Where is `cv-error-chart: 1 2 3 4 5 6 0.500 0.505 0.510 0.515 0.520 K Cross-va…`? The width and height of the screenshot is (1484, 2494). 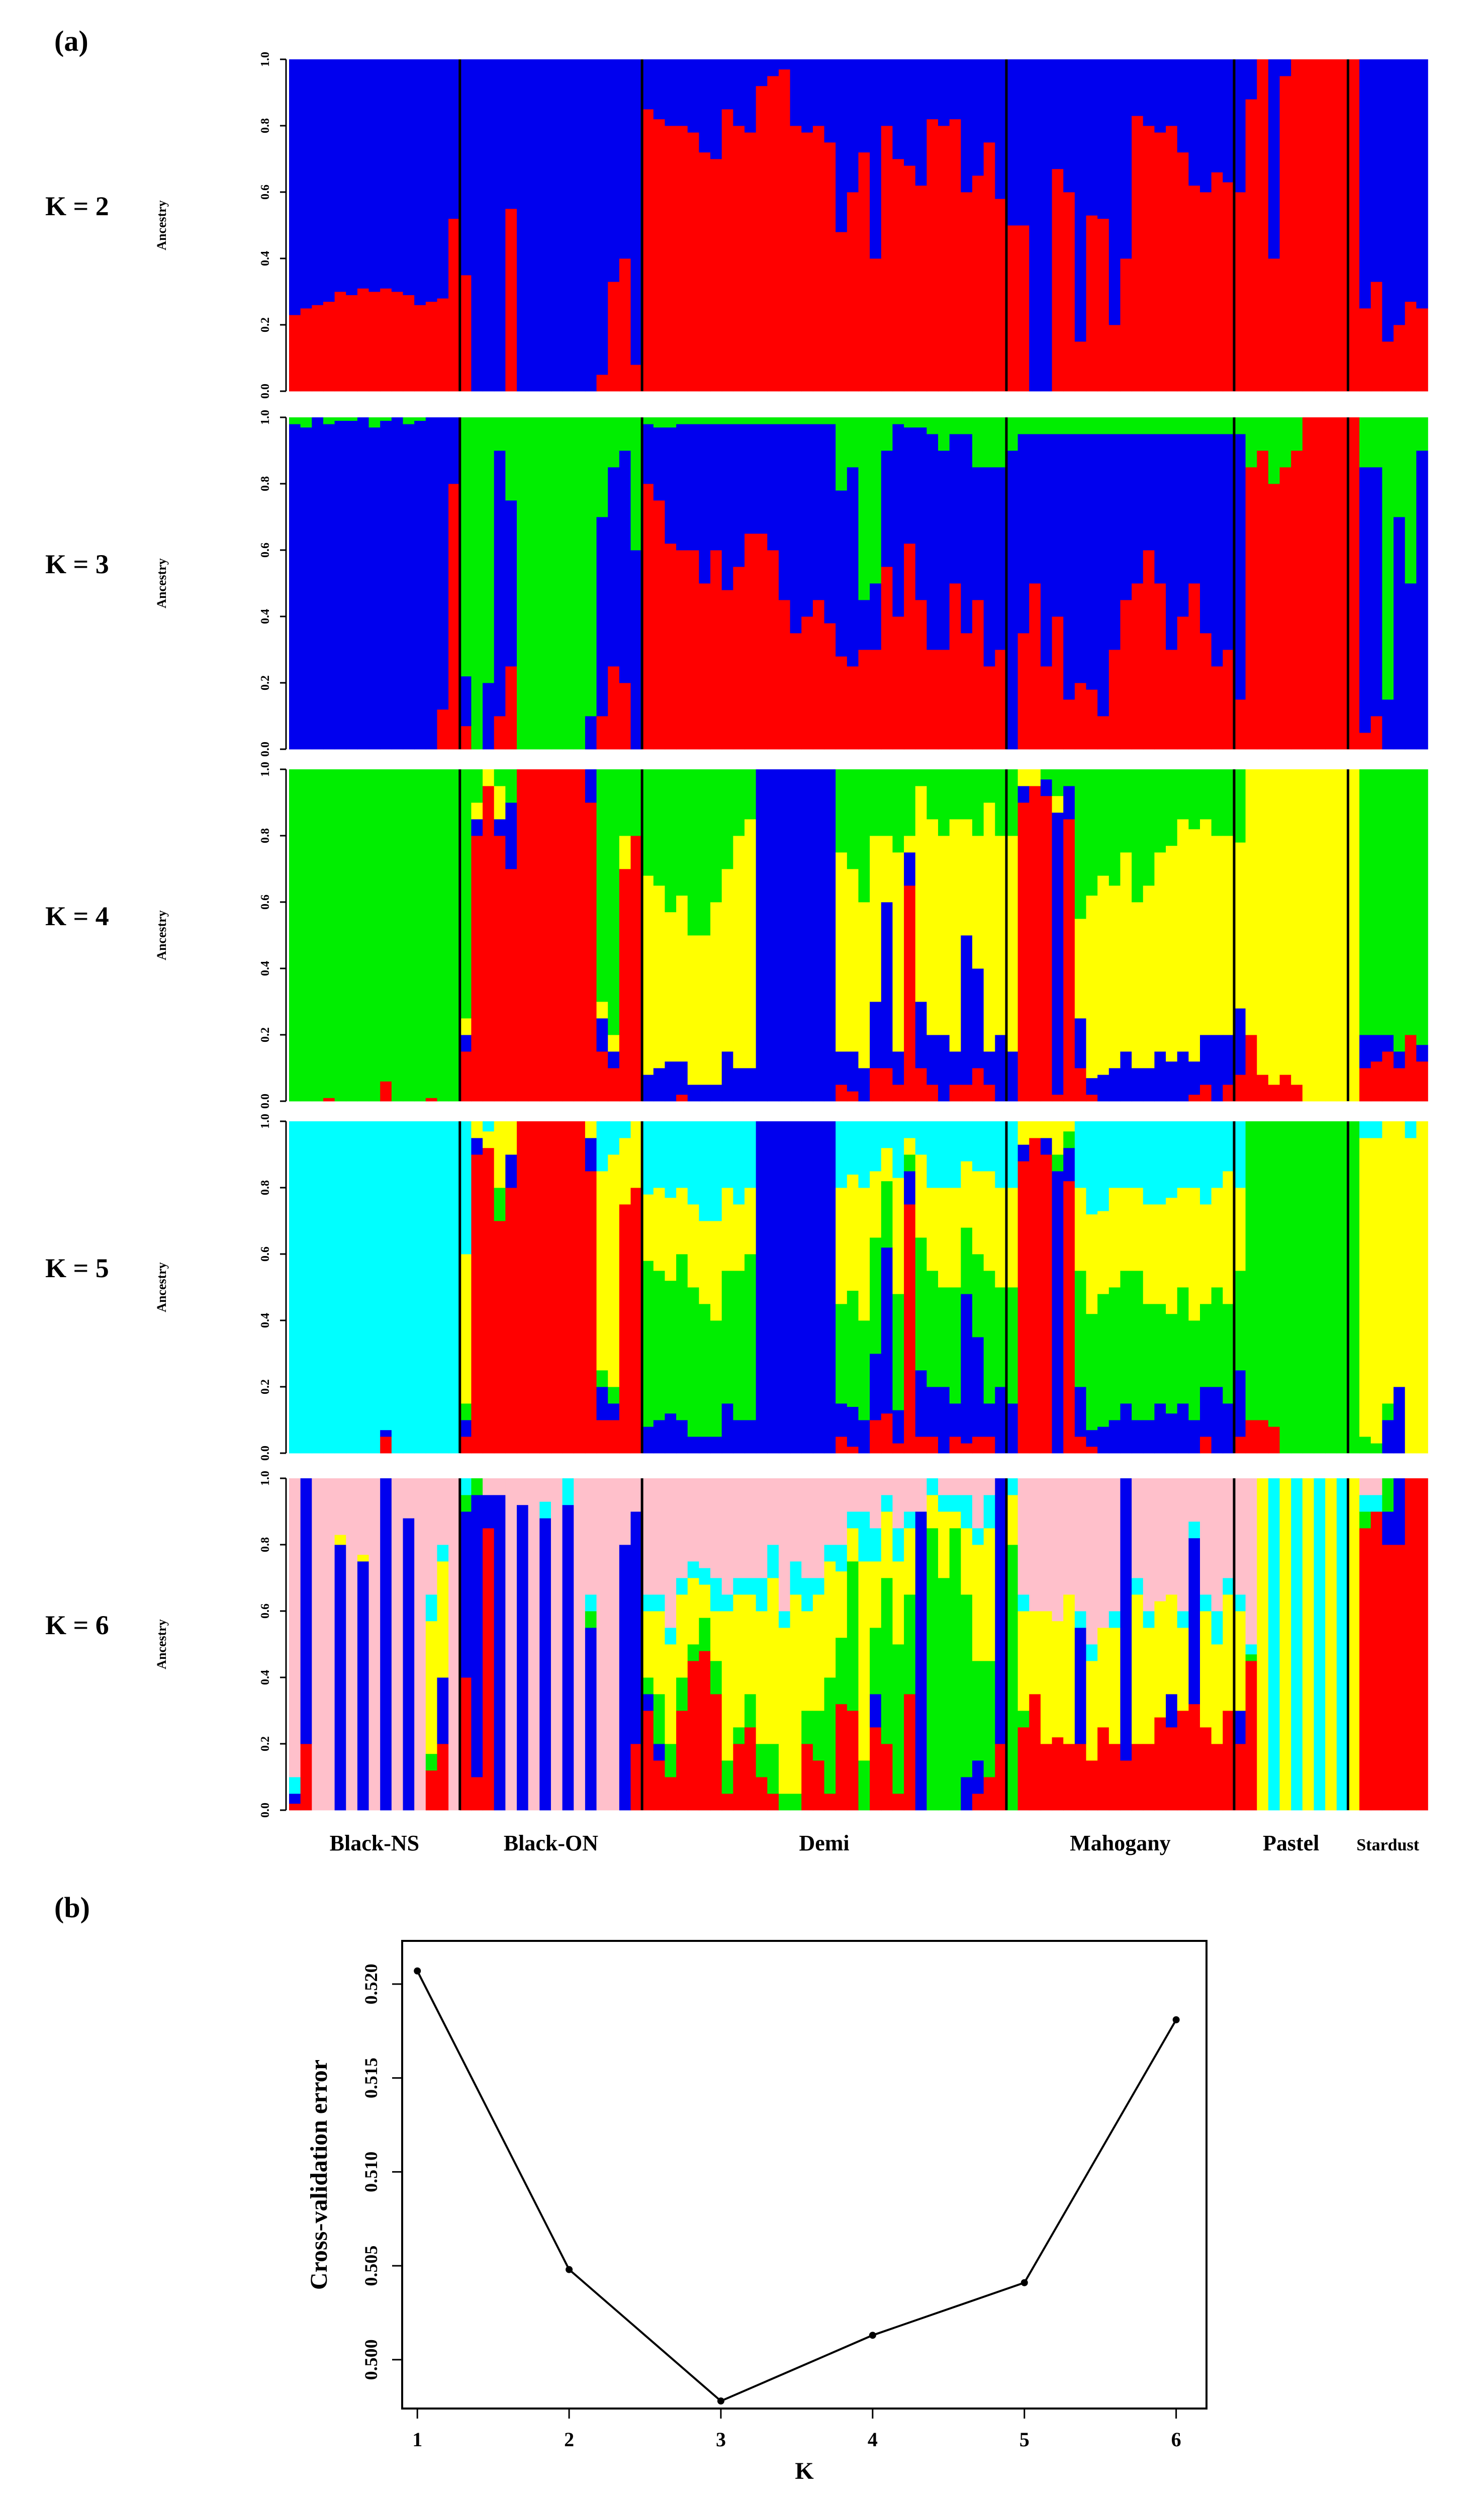
cv-error-chart: 1 2 3 4 5 6 0.500 0.505 0.510 0.515 0.520 K Cross-va… is located at coordinates (757, 2212).